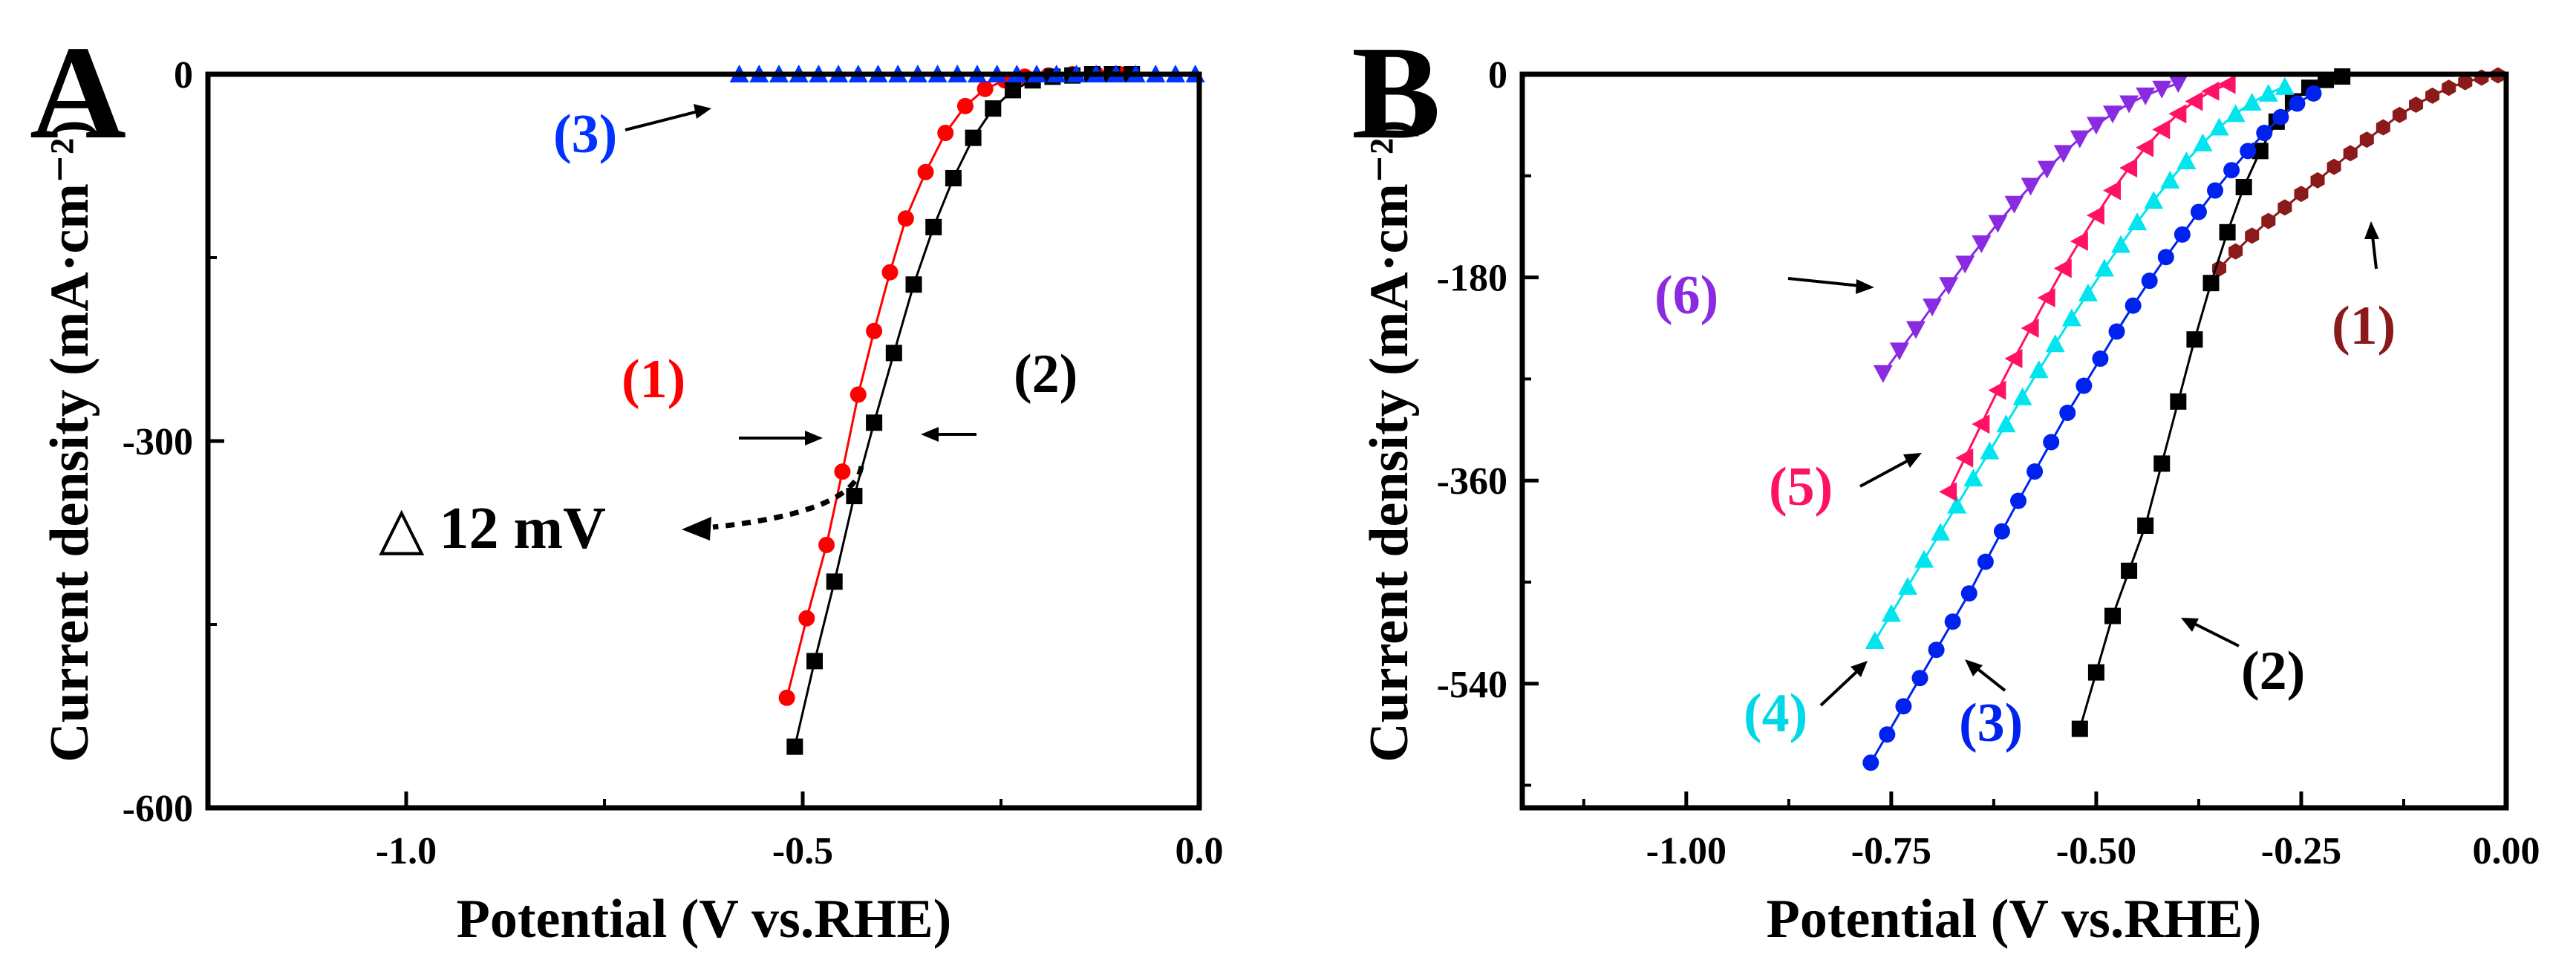 The image size is (2576, 963). What do you see at coordinates (2506, 851) in the screenshot?
I see `x-tick-label: 0.00` at bounding box center [2506, 851].